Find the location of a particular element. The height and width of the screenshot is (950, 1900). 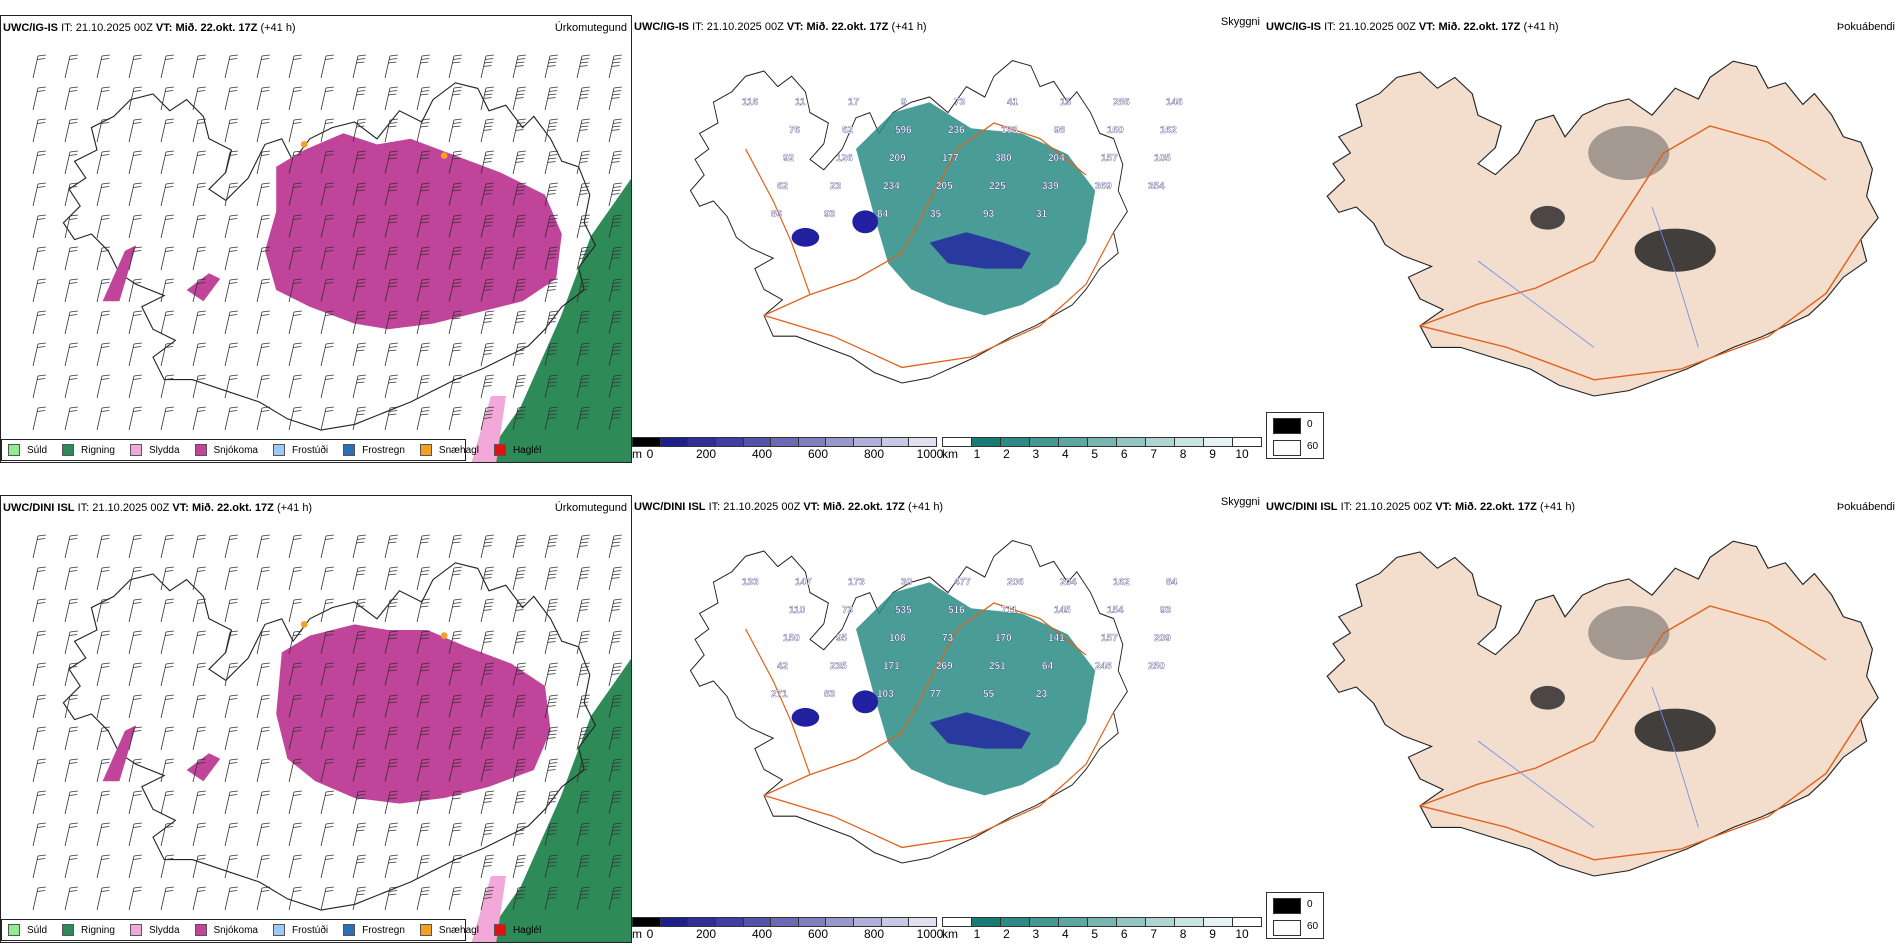

cloud-top-label: 269 is located at coordinates (944, 666).